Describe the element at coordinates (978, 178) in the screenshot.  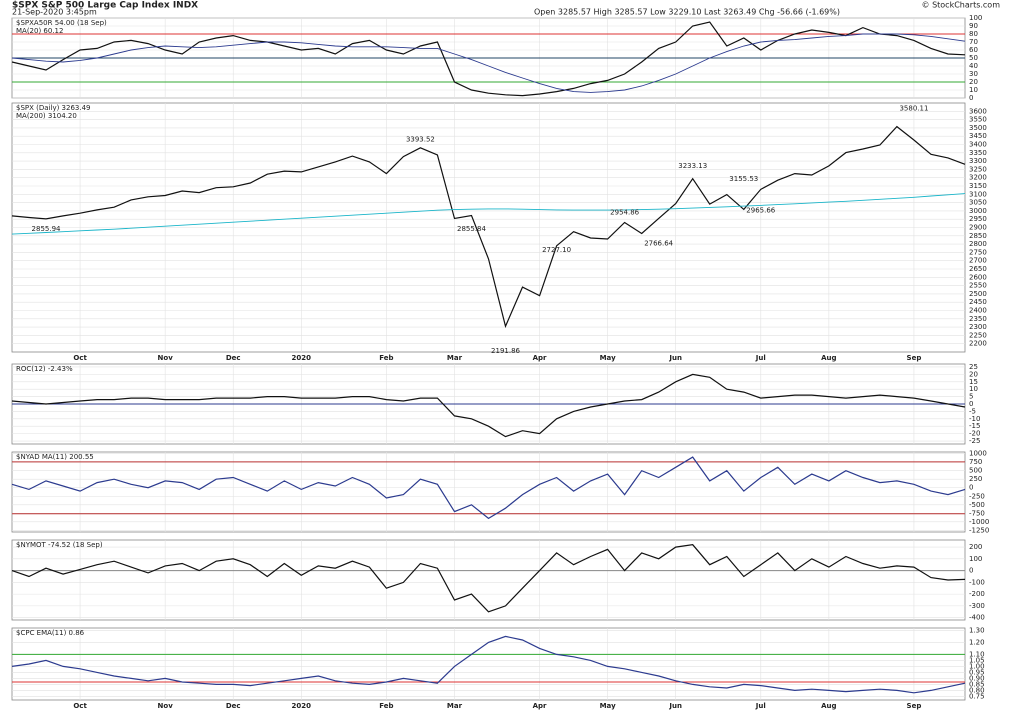
I see `y-tick-label: 3200` at that location.